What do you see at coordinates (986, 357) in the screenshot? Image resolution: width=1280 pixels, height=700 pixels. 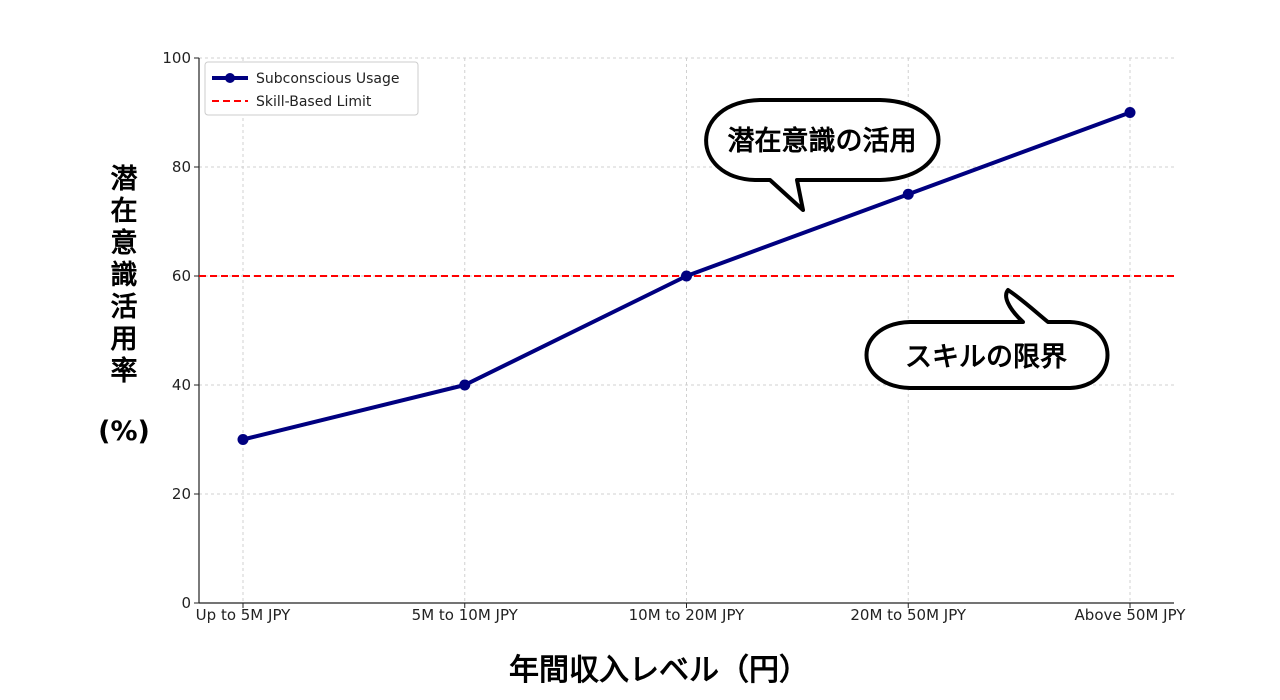 I see `annotation-text-skill-limit: スキルの限界` at bounding box center [986, 357].